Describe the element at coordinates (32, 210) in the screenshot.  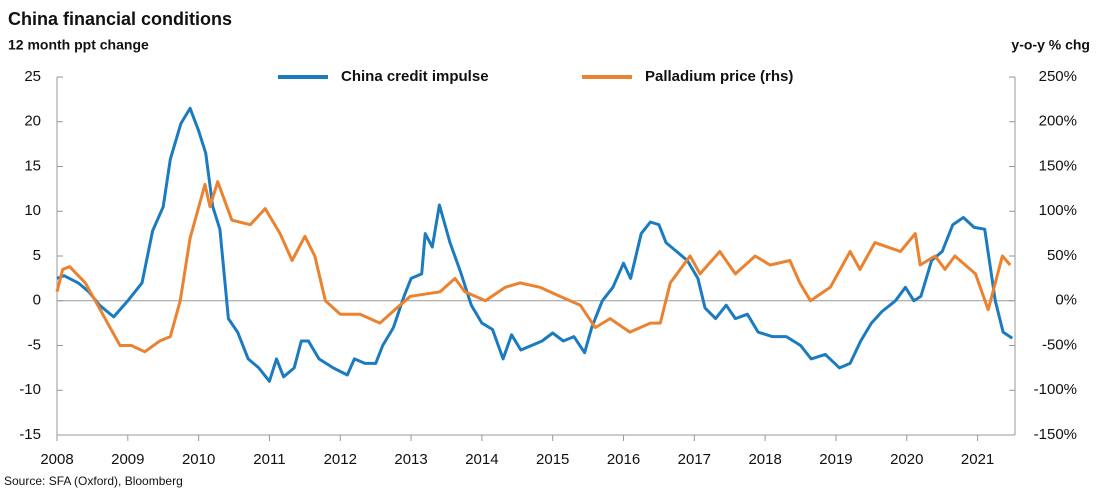
I see `y-tick-label: 10` at that location.